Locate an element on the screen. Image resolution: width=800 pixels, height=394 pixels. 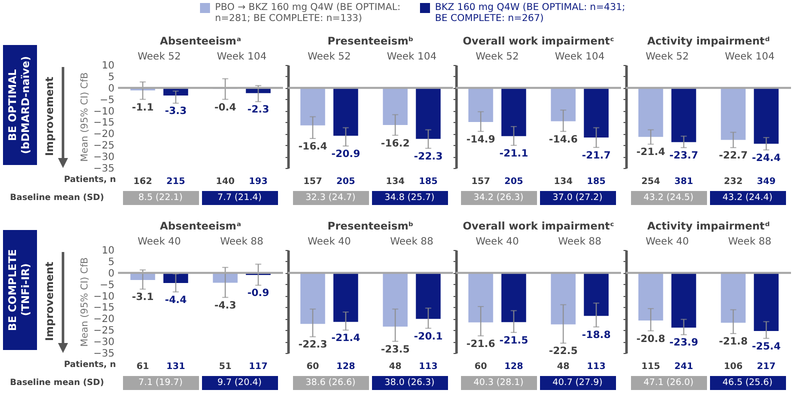
text: 241 is located at coordinates (684, 367).